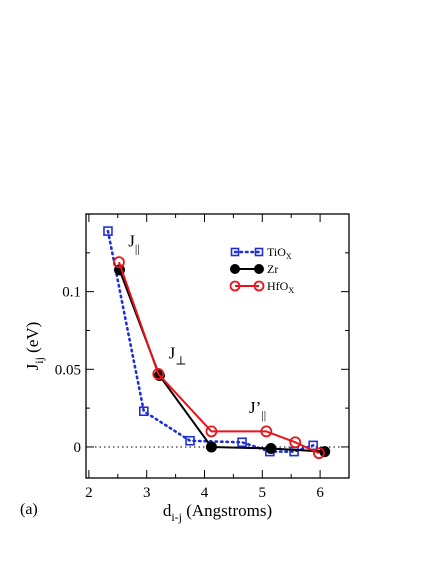 Image resolution: width=436 pixels, height=564 pixels. I want to click on x-tick-label: 3, so click(147, 493).